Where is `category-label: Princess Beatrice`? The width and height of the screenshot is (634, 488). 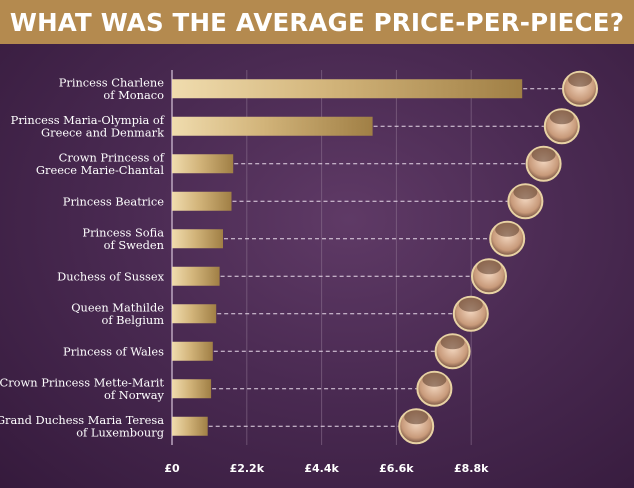 category-label: Princess Beatrice is located at coordinates (113, 201).